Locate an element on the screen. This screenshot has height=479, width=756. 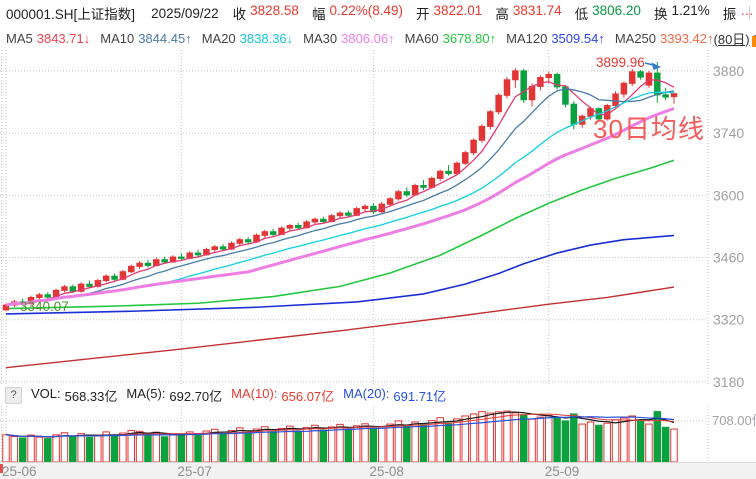
corner-red-marker is located at coordinates (1, 468).